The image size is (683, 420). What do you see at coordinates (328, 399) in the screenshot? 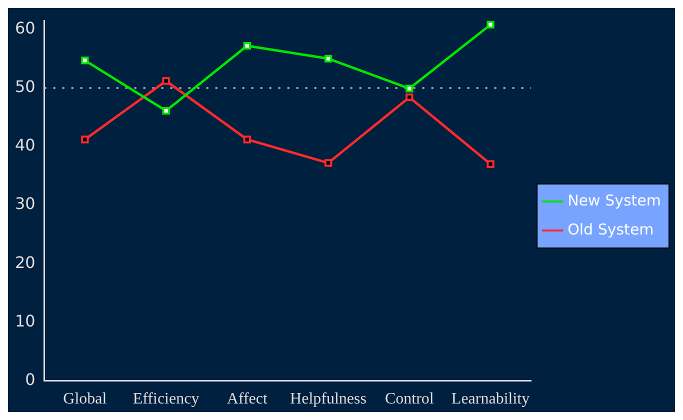
I see `x-tick-label: Helpfulness` at bounding box center [328, 399].